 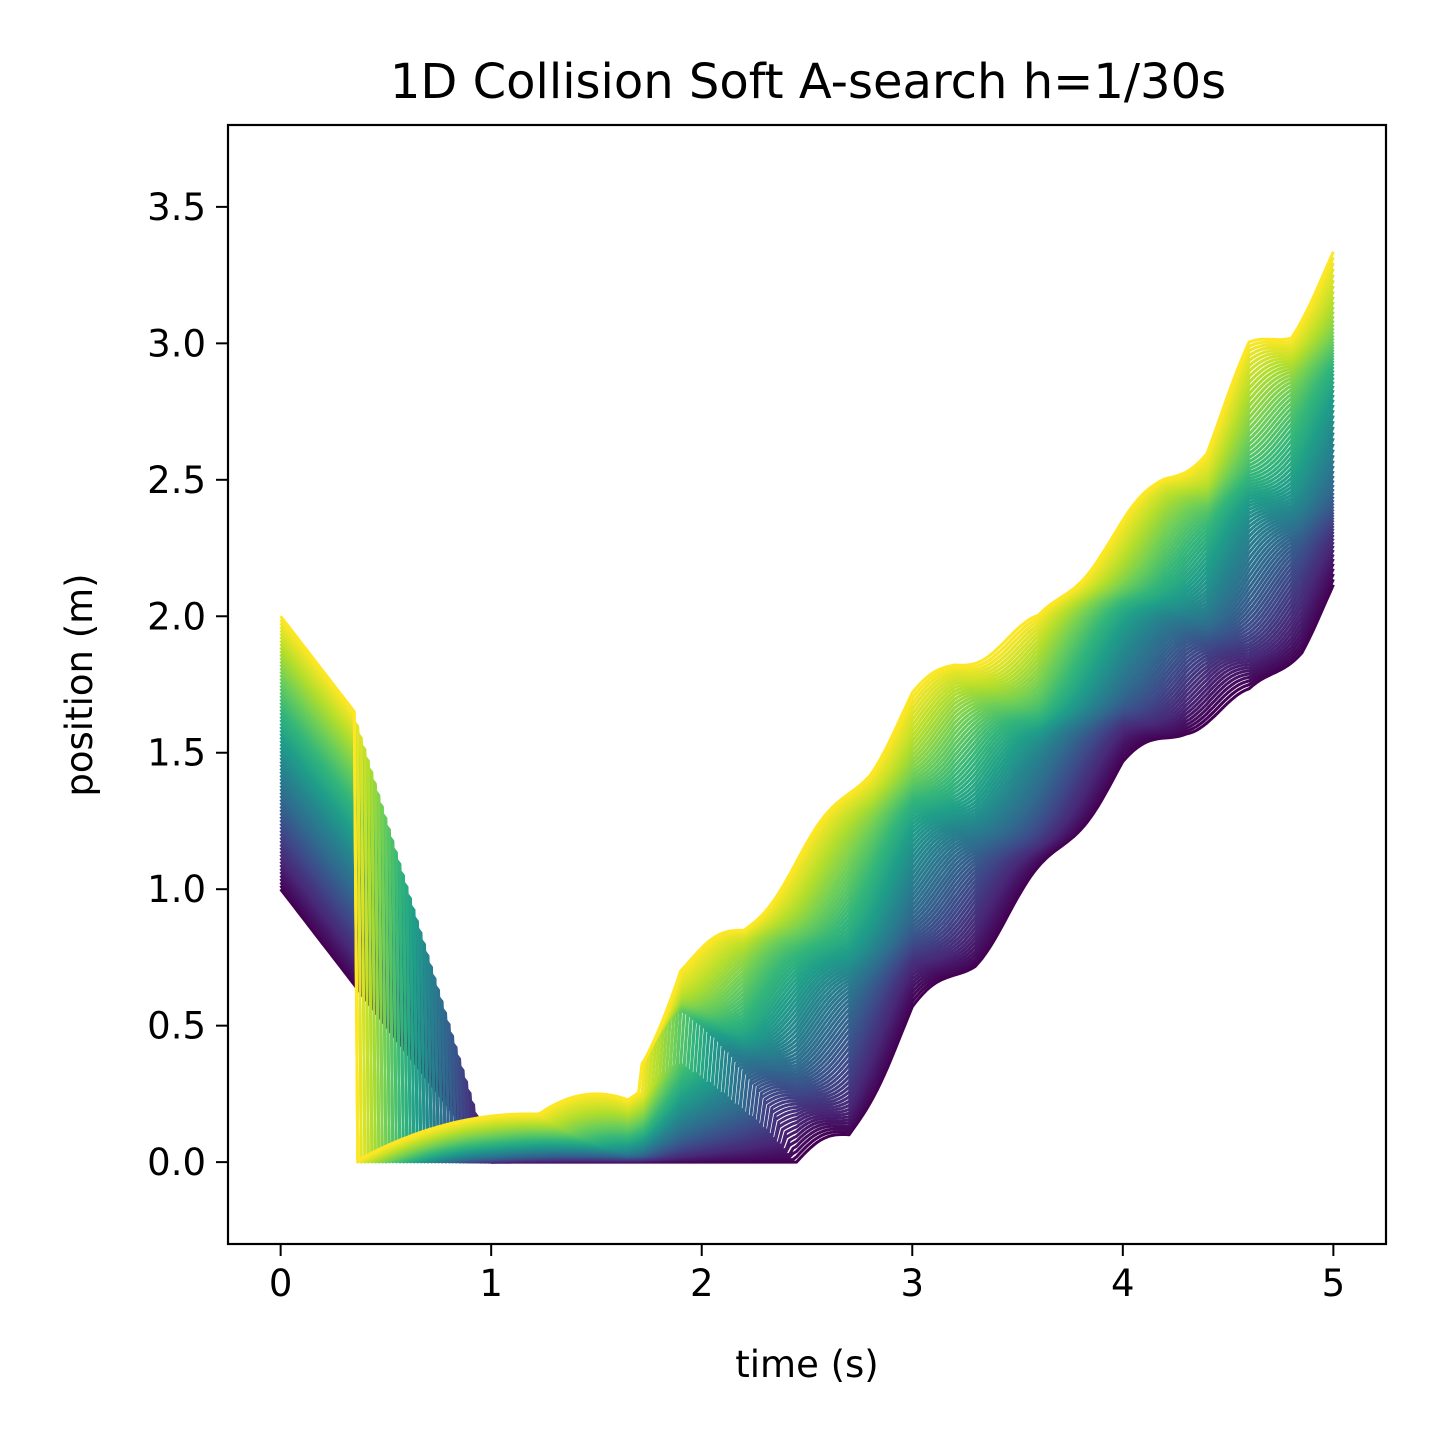 I want to click on x-tick-label: 5, so click(x=1334, y=1283).